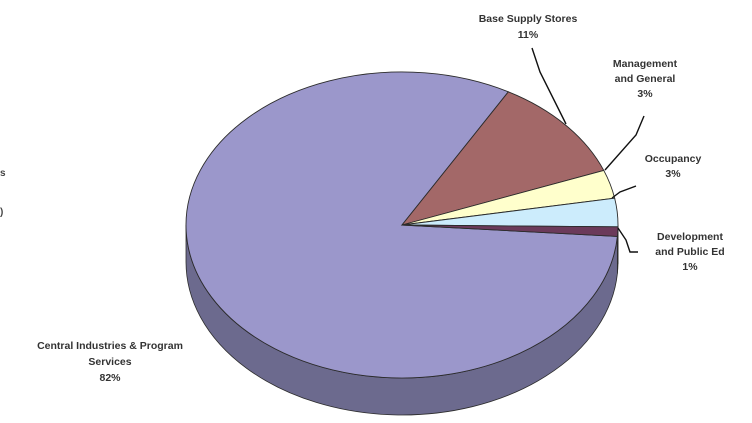 This screenshot has width=752, height=423. I want to click on leader-line-occupancy, so click(624, 192).